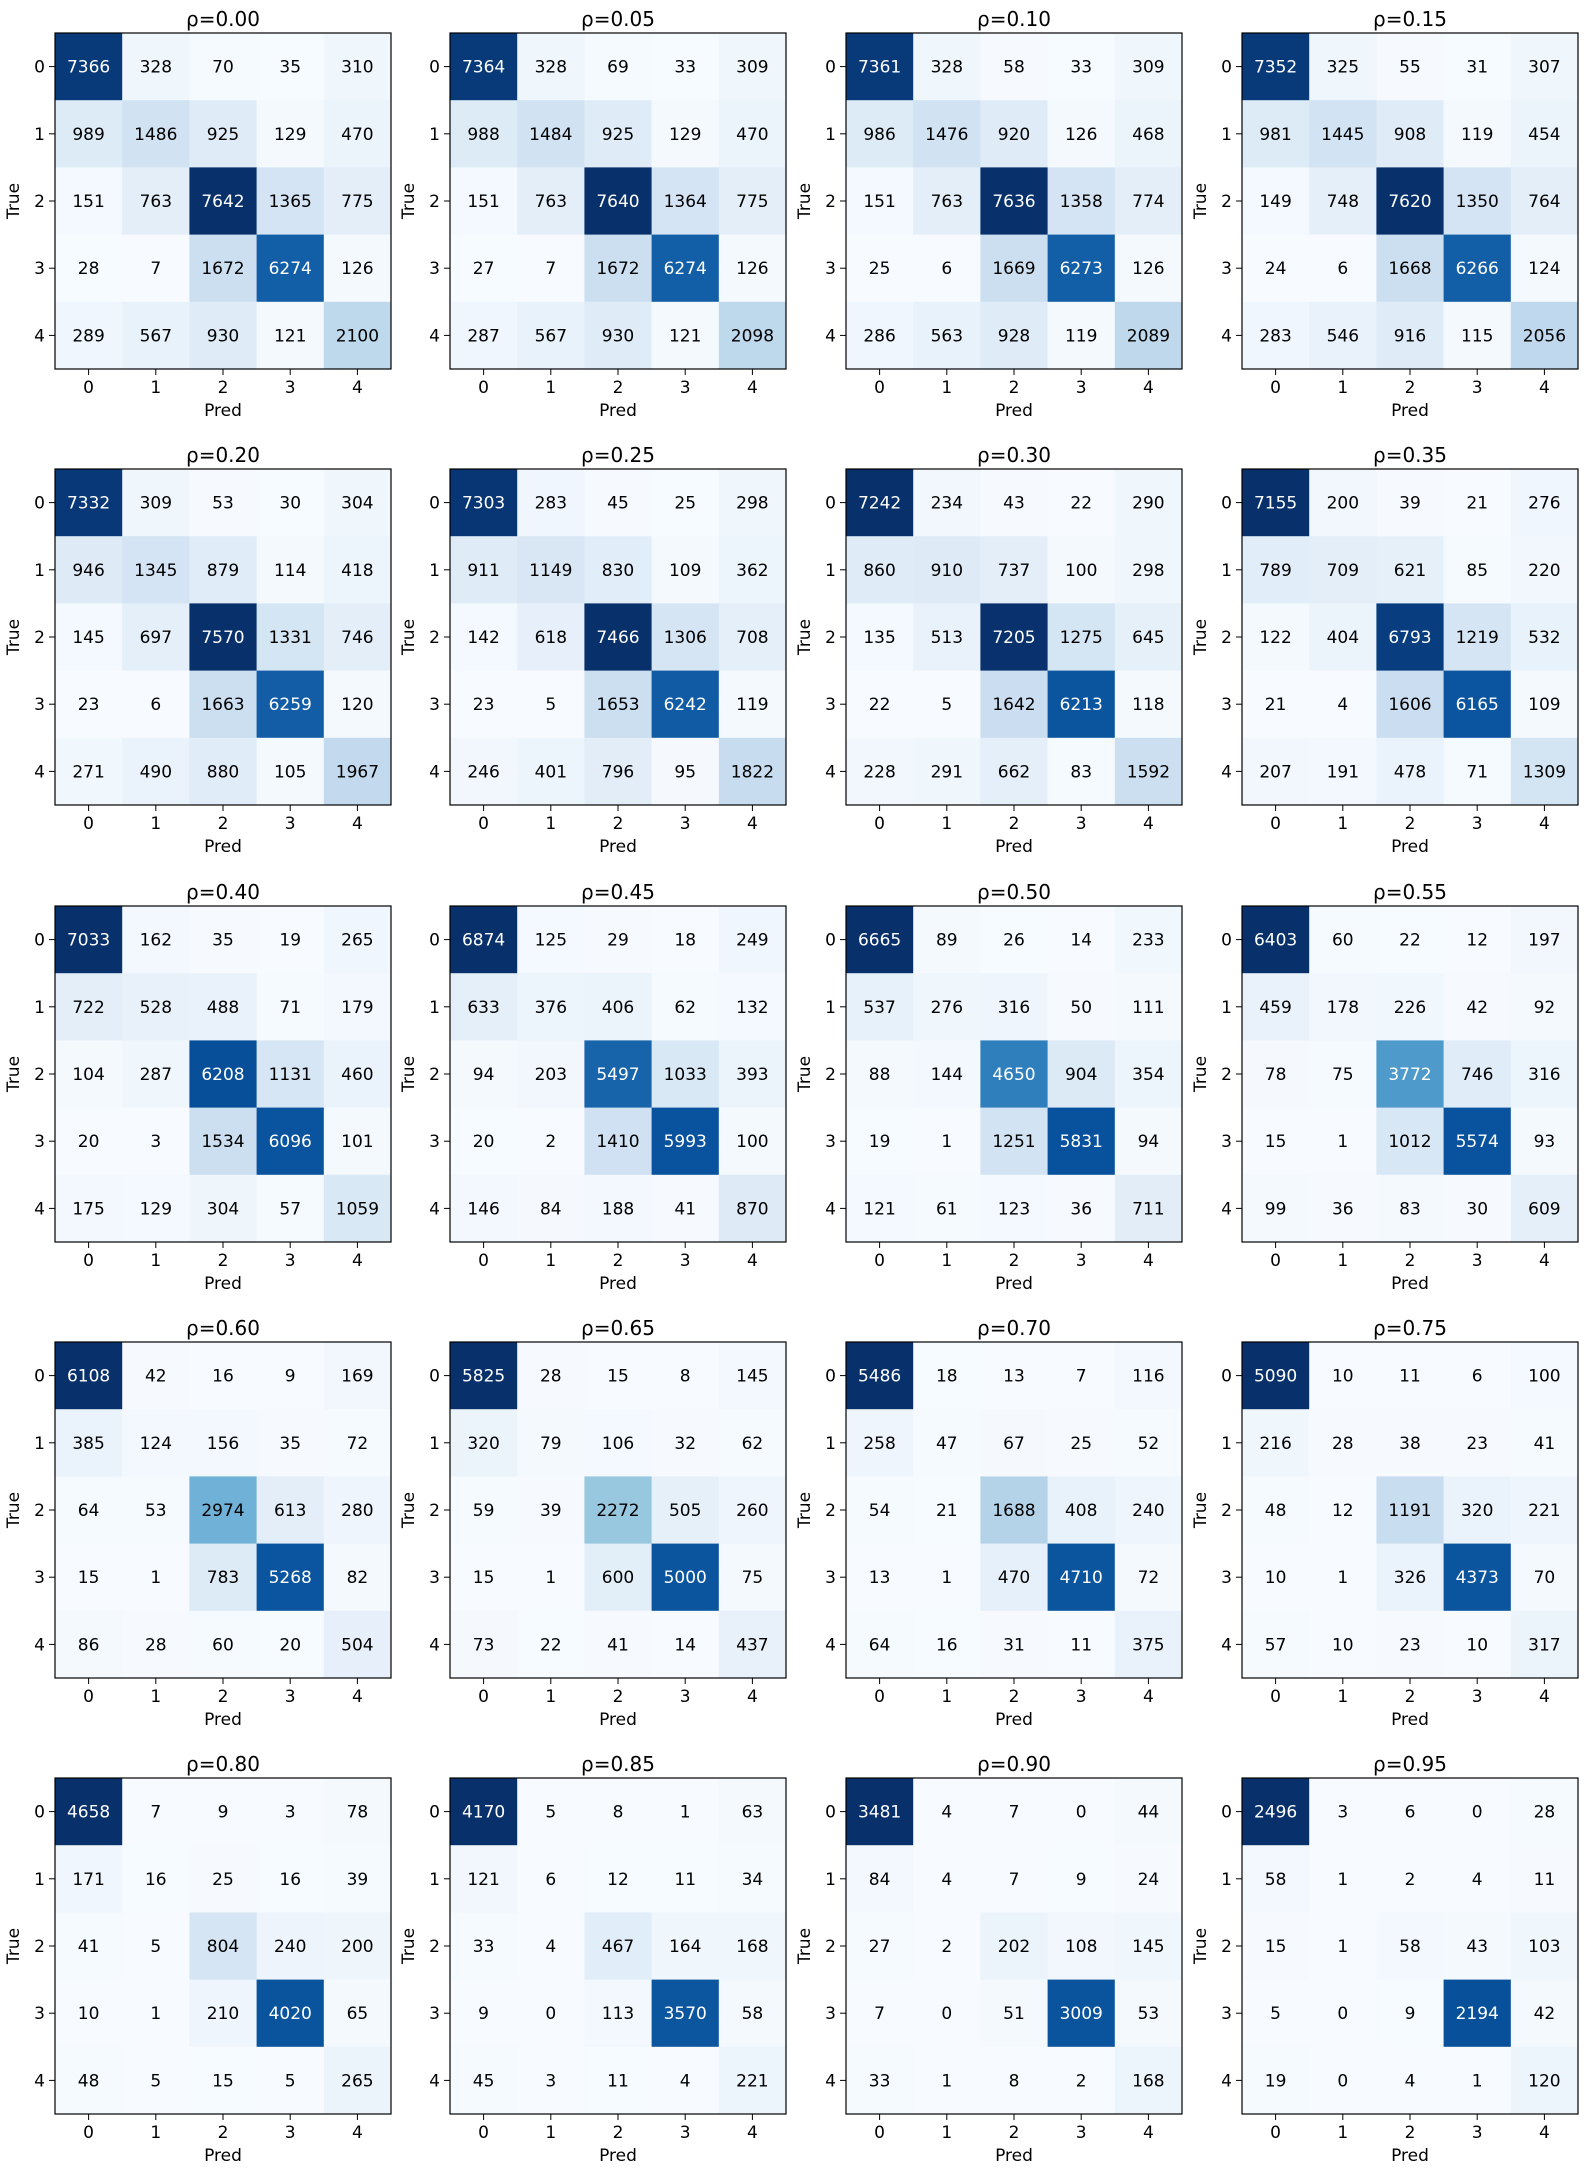  What do you see at coordinates (1544, 772) in the screenshot?
I see `cell-value-label: 1309` at bounding box center [1544, 772].